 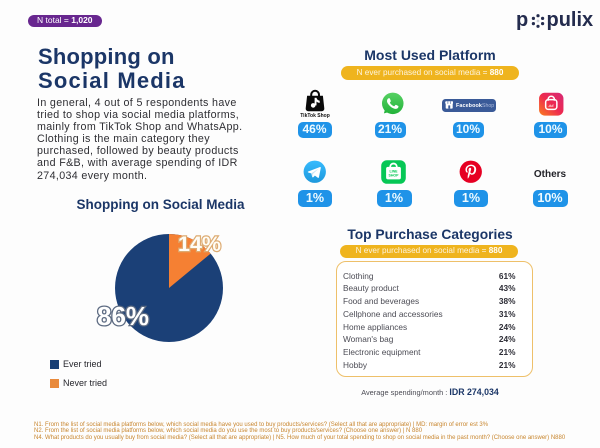 What do you see at coordinates (123, 316) in the screenshot?
I see `svg-text: 86%` at bounding box center [123, 316].